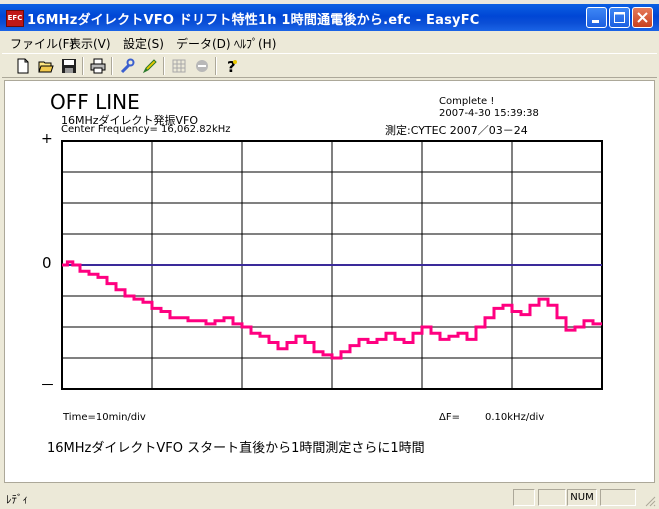  Describe the element at coordinates (90, 44) in the screenshot. I see `menu-view: 表示(V)` at that location.